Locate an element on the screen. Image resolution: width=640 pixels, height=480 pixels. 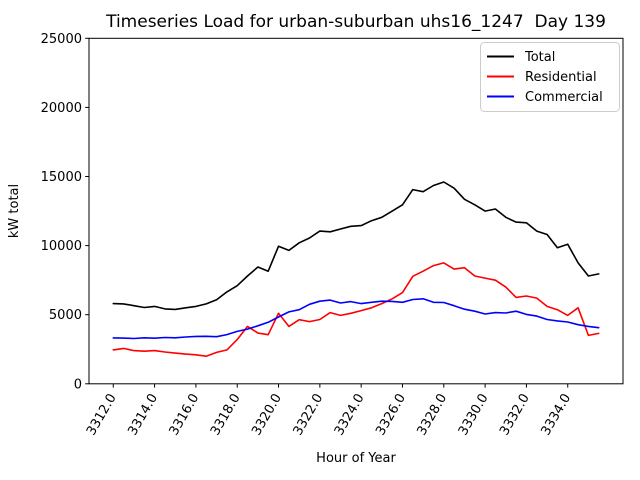
legend-label-commercial: Commercial is located at coordinates (564, 97).